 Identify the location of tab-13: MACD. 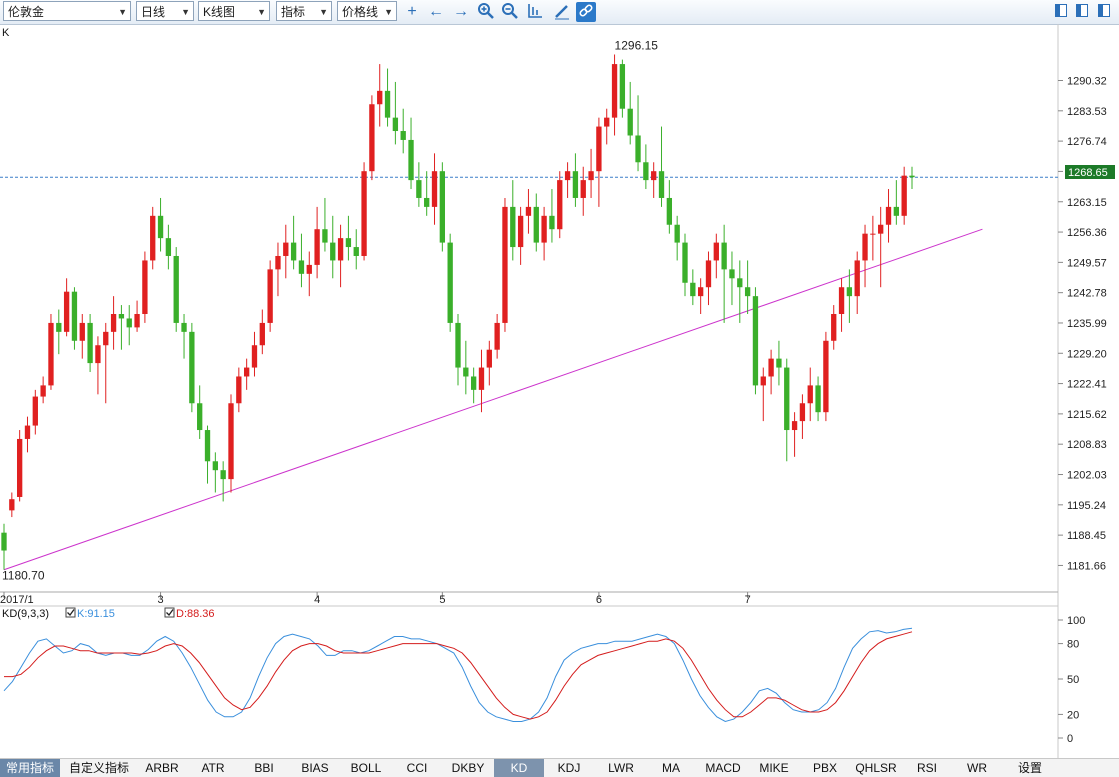
(723, 768).